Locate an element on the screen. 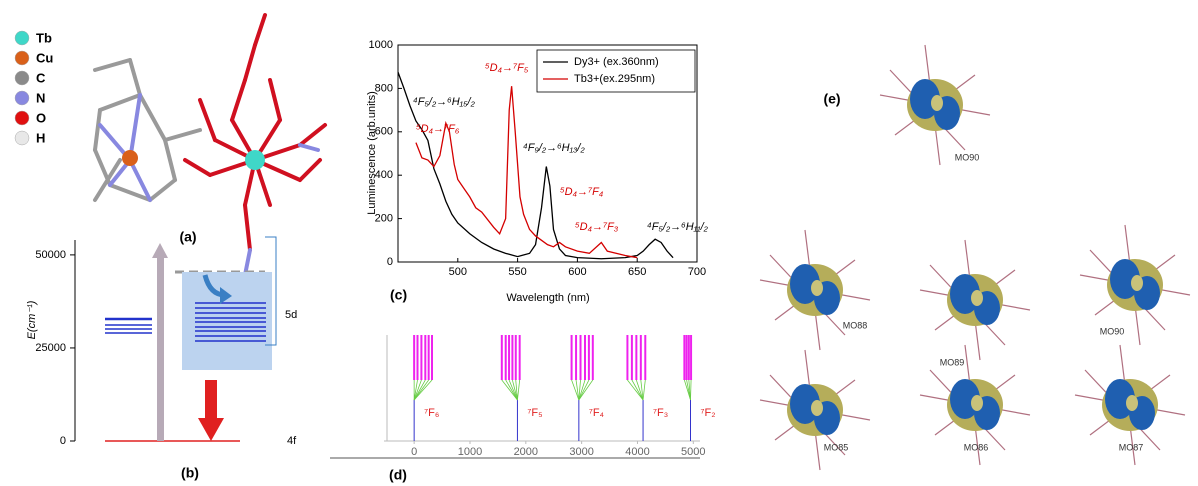 This screenshot has width=1198, height=486. x-tick-label: 4000 is located at coordinates (637, 452).